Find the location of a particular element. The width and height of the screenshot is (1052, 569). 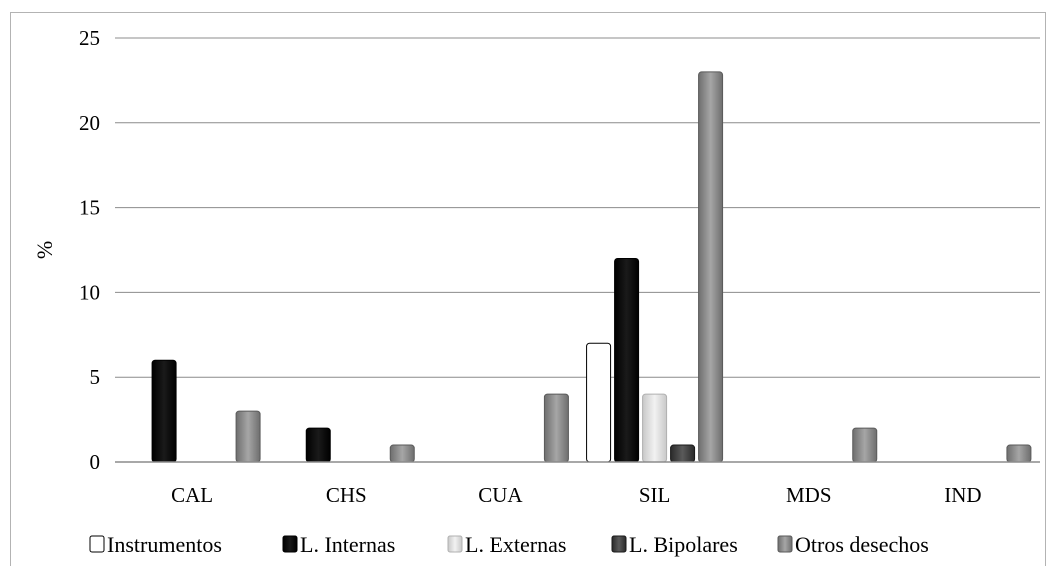

legend-label-1: L. Internas is located at coordinates (347, 544).